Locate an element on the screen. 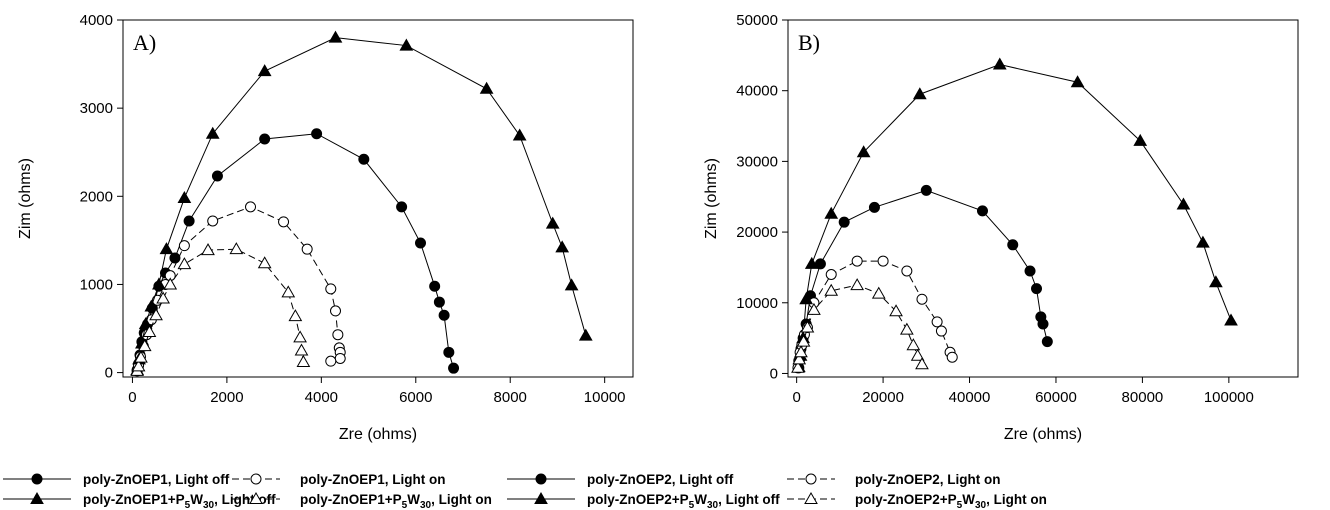  x-tick-label: 10000 is located at coordinates (605, 397).